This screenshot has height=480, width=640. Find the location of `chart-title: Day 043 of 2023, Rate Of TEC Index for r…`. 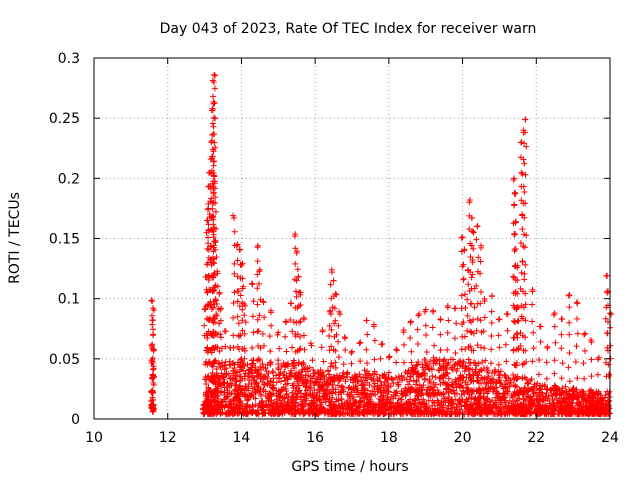

chart-title: Day 043 of 2023, Rate Of TEC Index for r… is located at coordinates (348, 29).